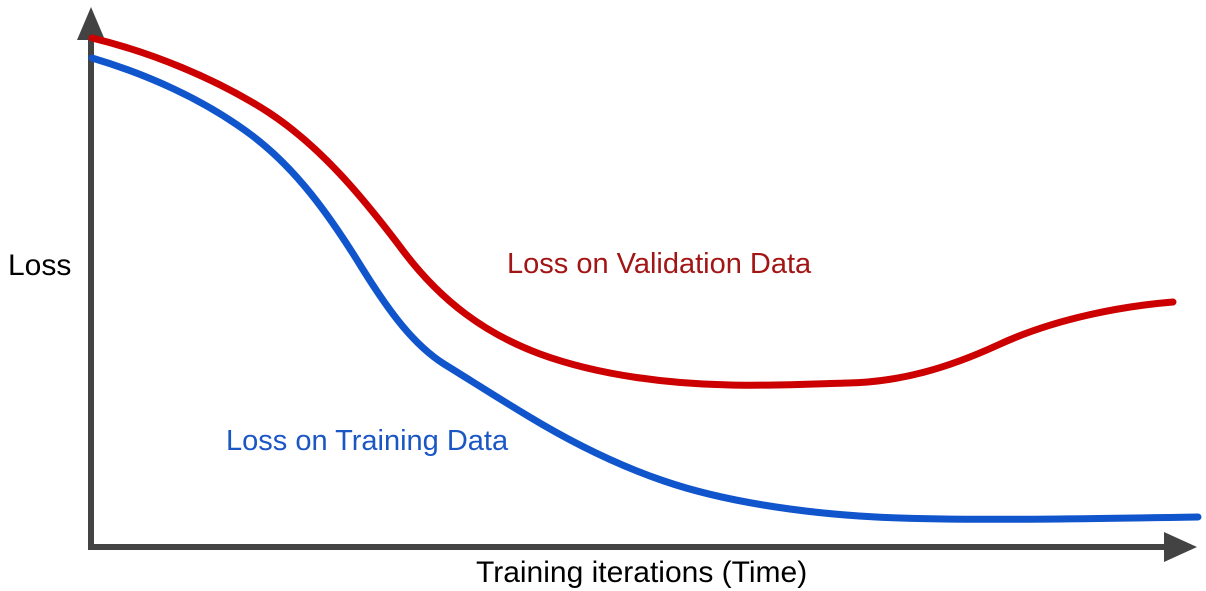 Image resolution: width=1206 pixels, height=591 pixels. I want to click on x-axis-title: Training iterations (Time), so click(642, 572).